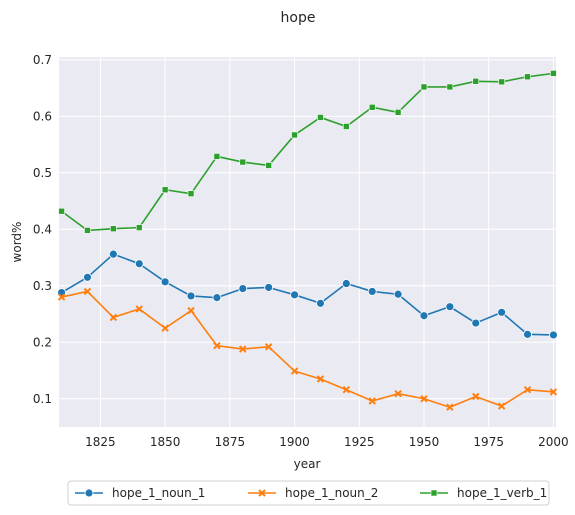  Describe the element at coordinates (307, 294) in the screenshot. I see `series-line` at that location.